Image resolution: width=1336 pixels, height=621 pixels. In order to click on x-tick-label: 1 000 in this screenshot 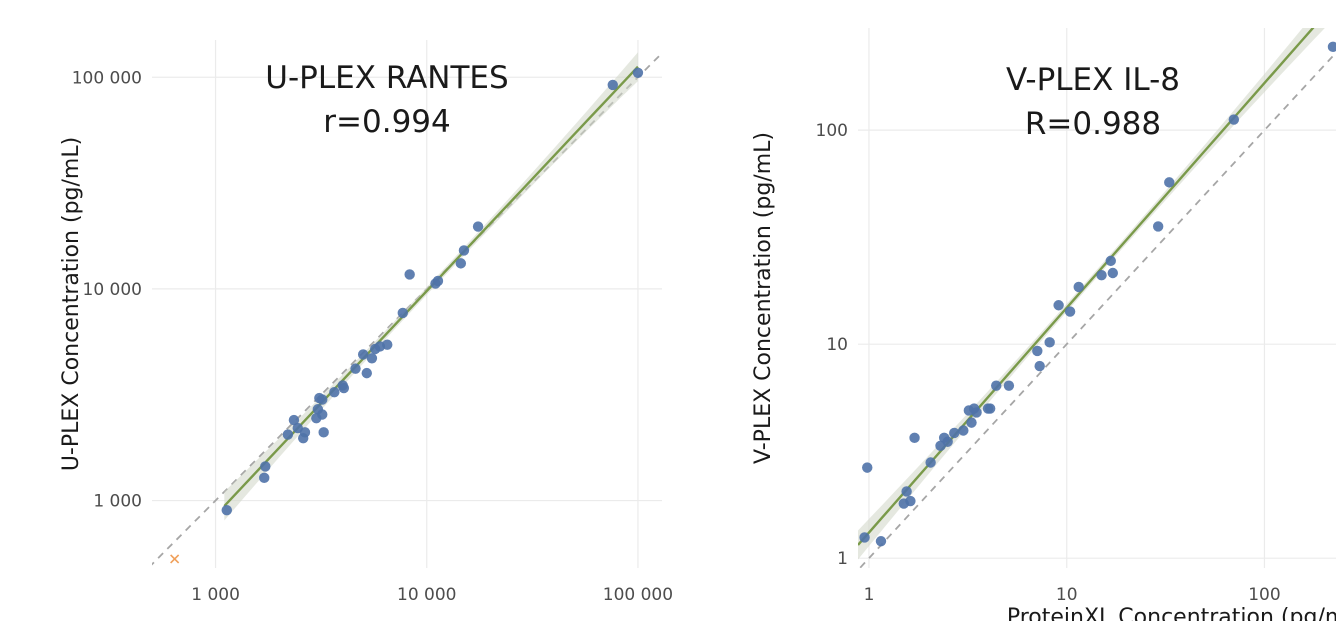, I will do `click(215, 595)`.